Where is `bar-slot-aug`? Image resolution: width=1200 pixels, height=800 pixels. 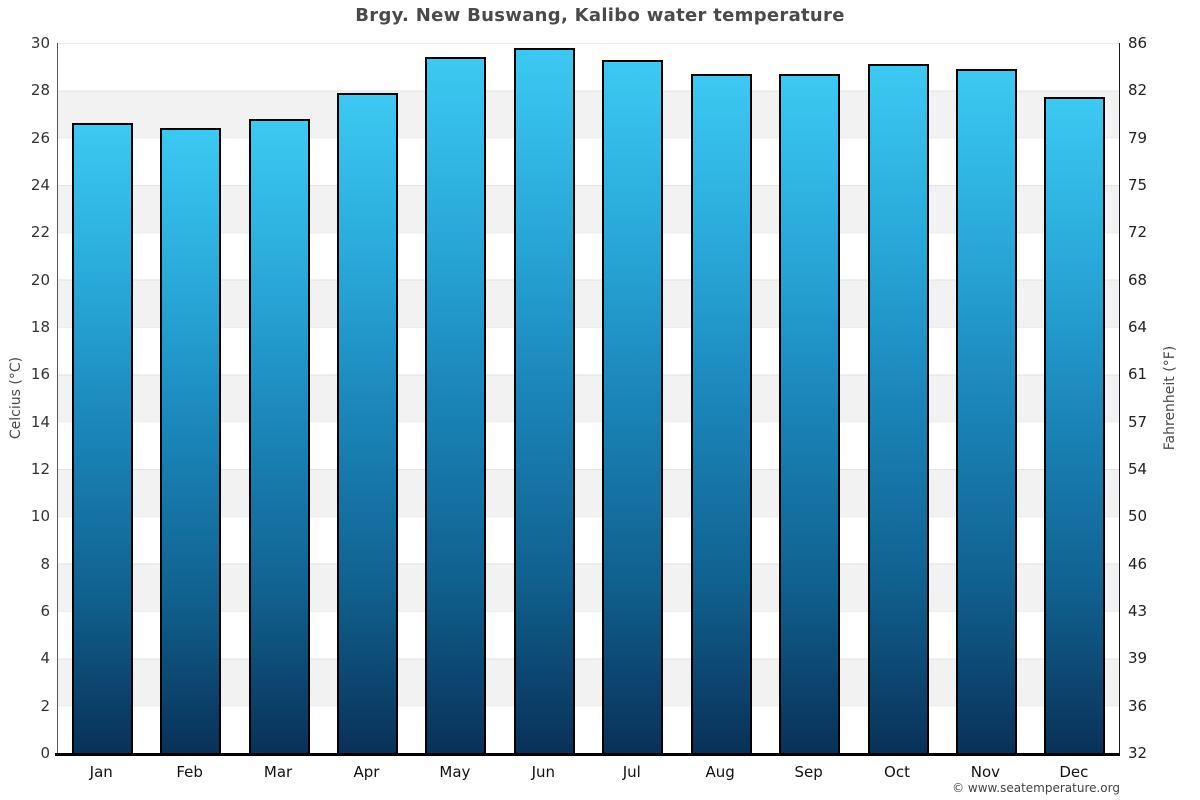
bar-slot-aug is located at coordinates (721, 398).